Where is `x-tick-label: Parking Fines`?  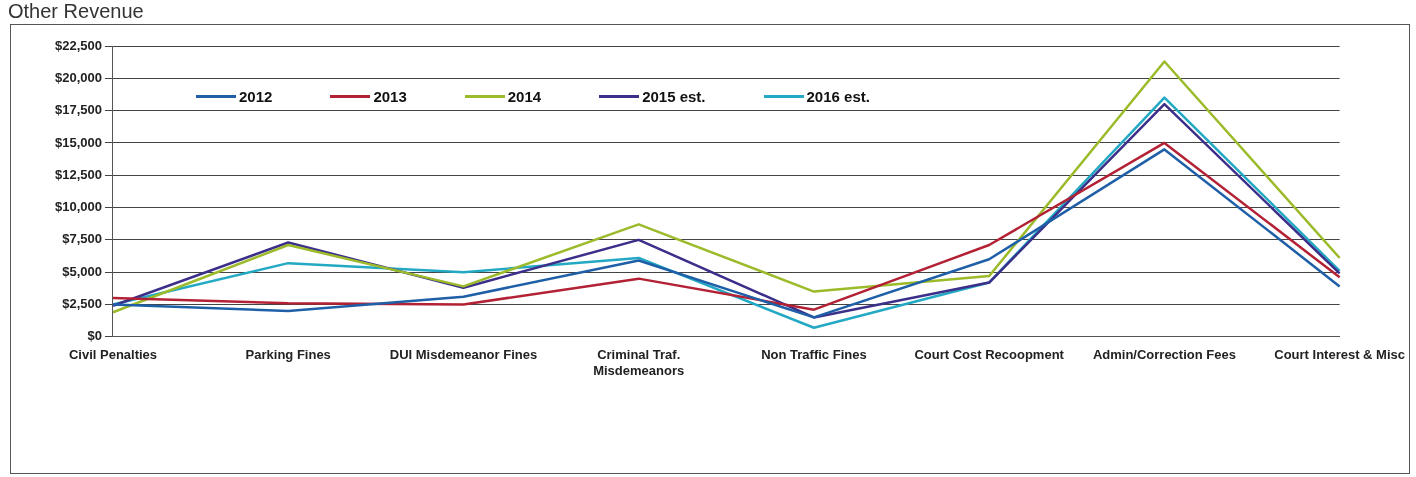
x-tick-label: Parking Fines is located at coordinates (288, 355).